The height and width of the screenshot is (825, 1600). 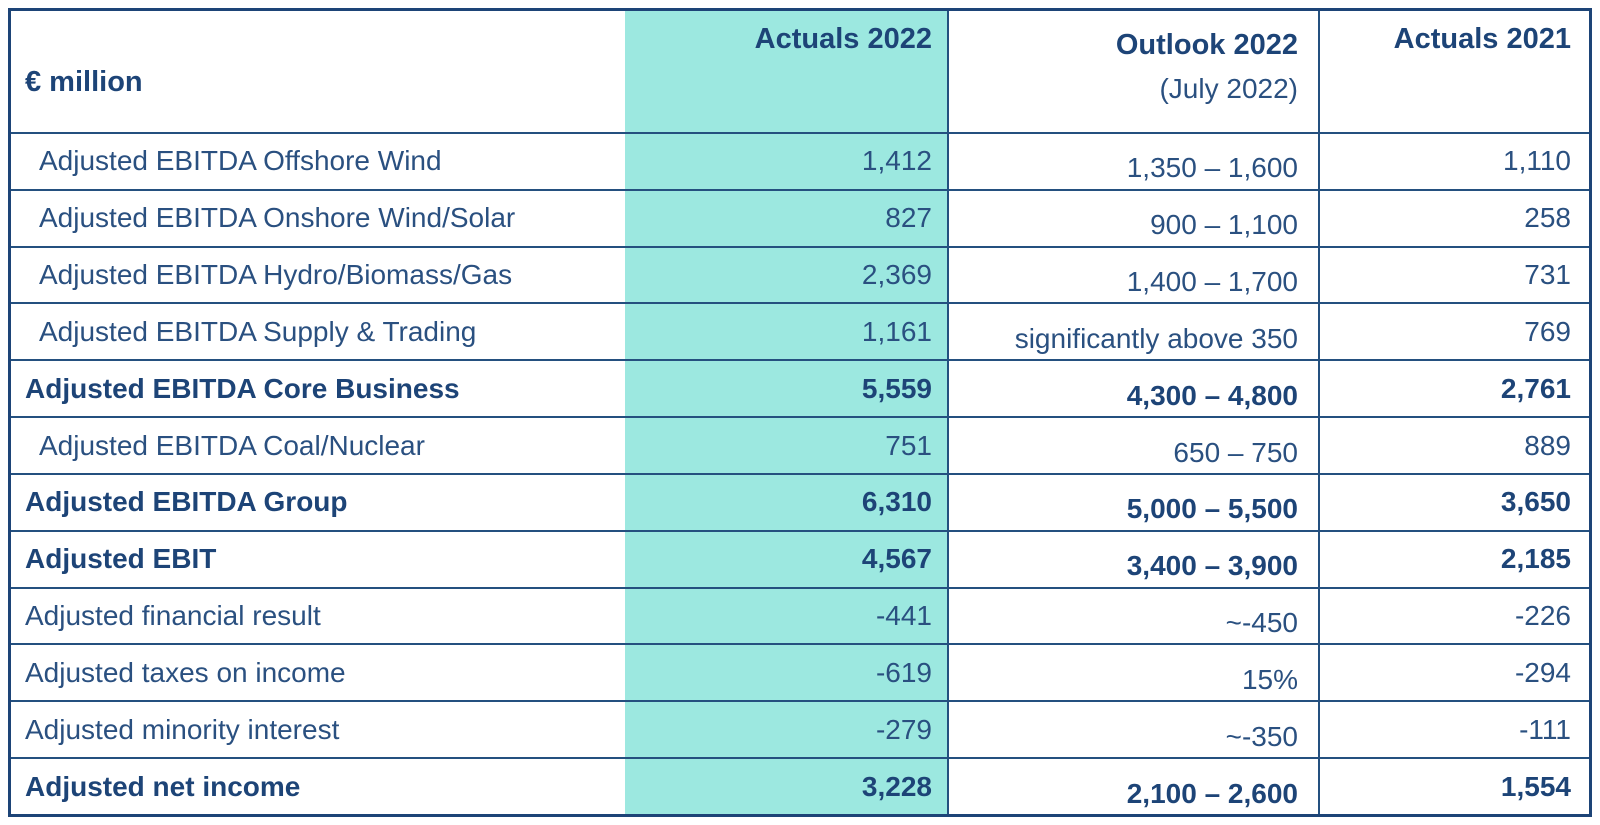 I want to click on actuals-2022-value: -441, so click(x=786, y=615).